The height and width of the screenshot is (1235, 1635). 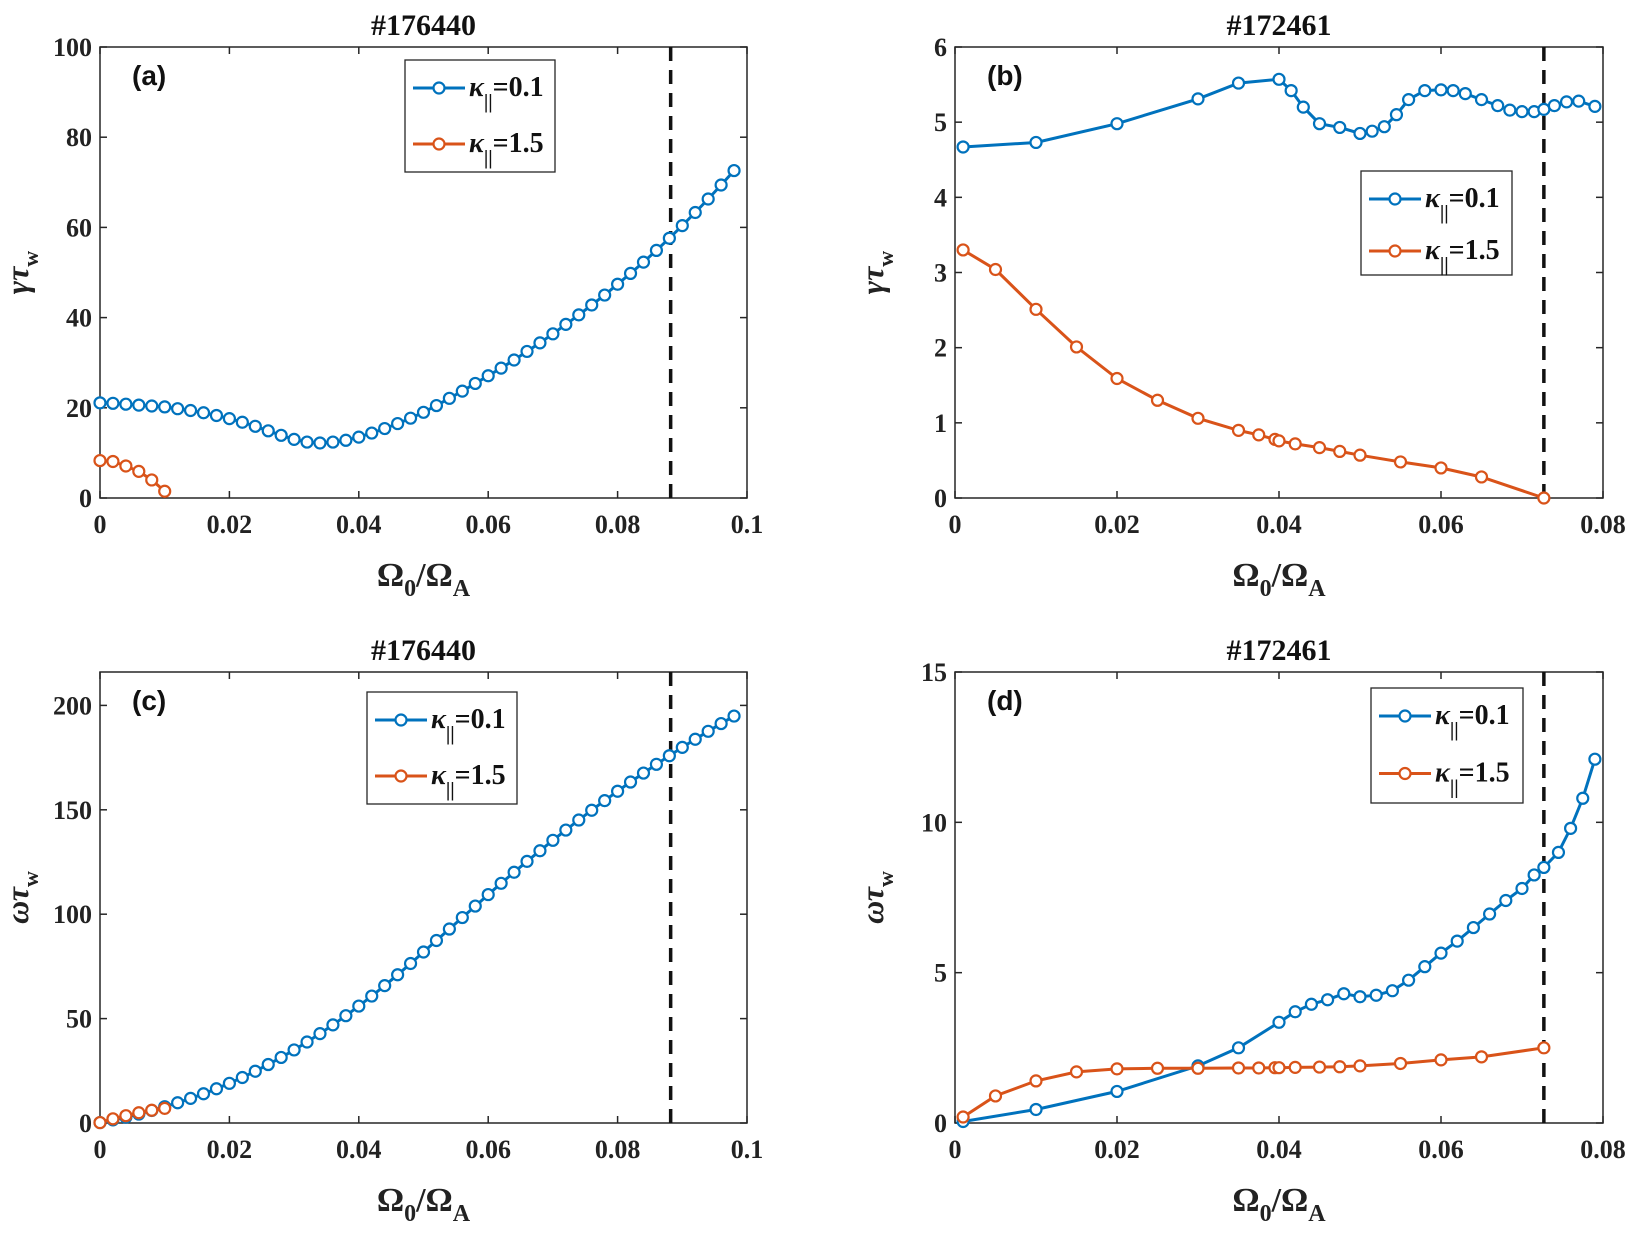 What do you see at coordinates (940, 973) in the screenshot?
I see `y-tick-label: 5` at bounding box center [940, 973].